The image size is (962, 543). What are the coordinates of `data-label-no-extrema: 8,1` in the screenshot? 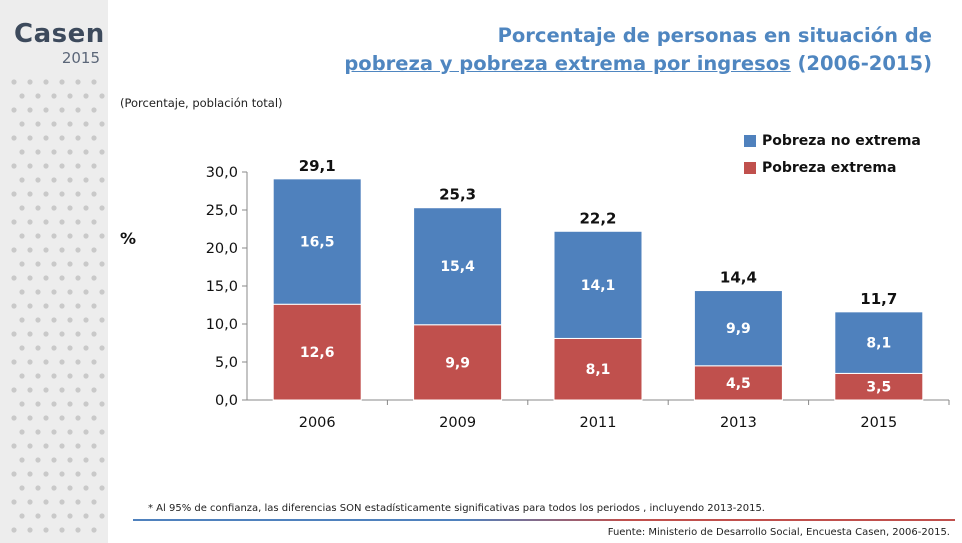 It's located at (878, 344).